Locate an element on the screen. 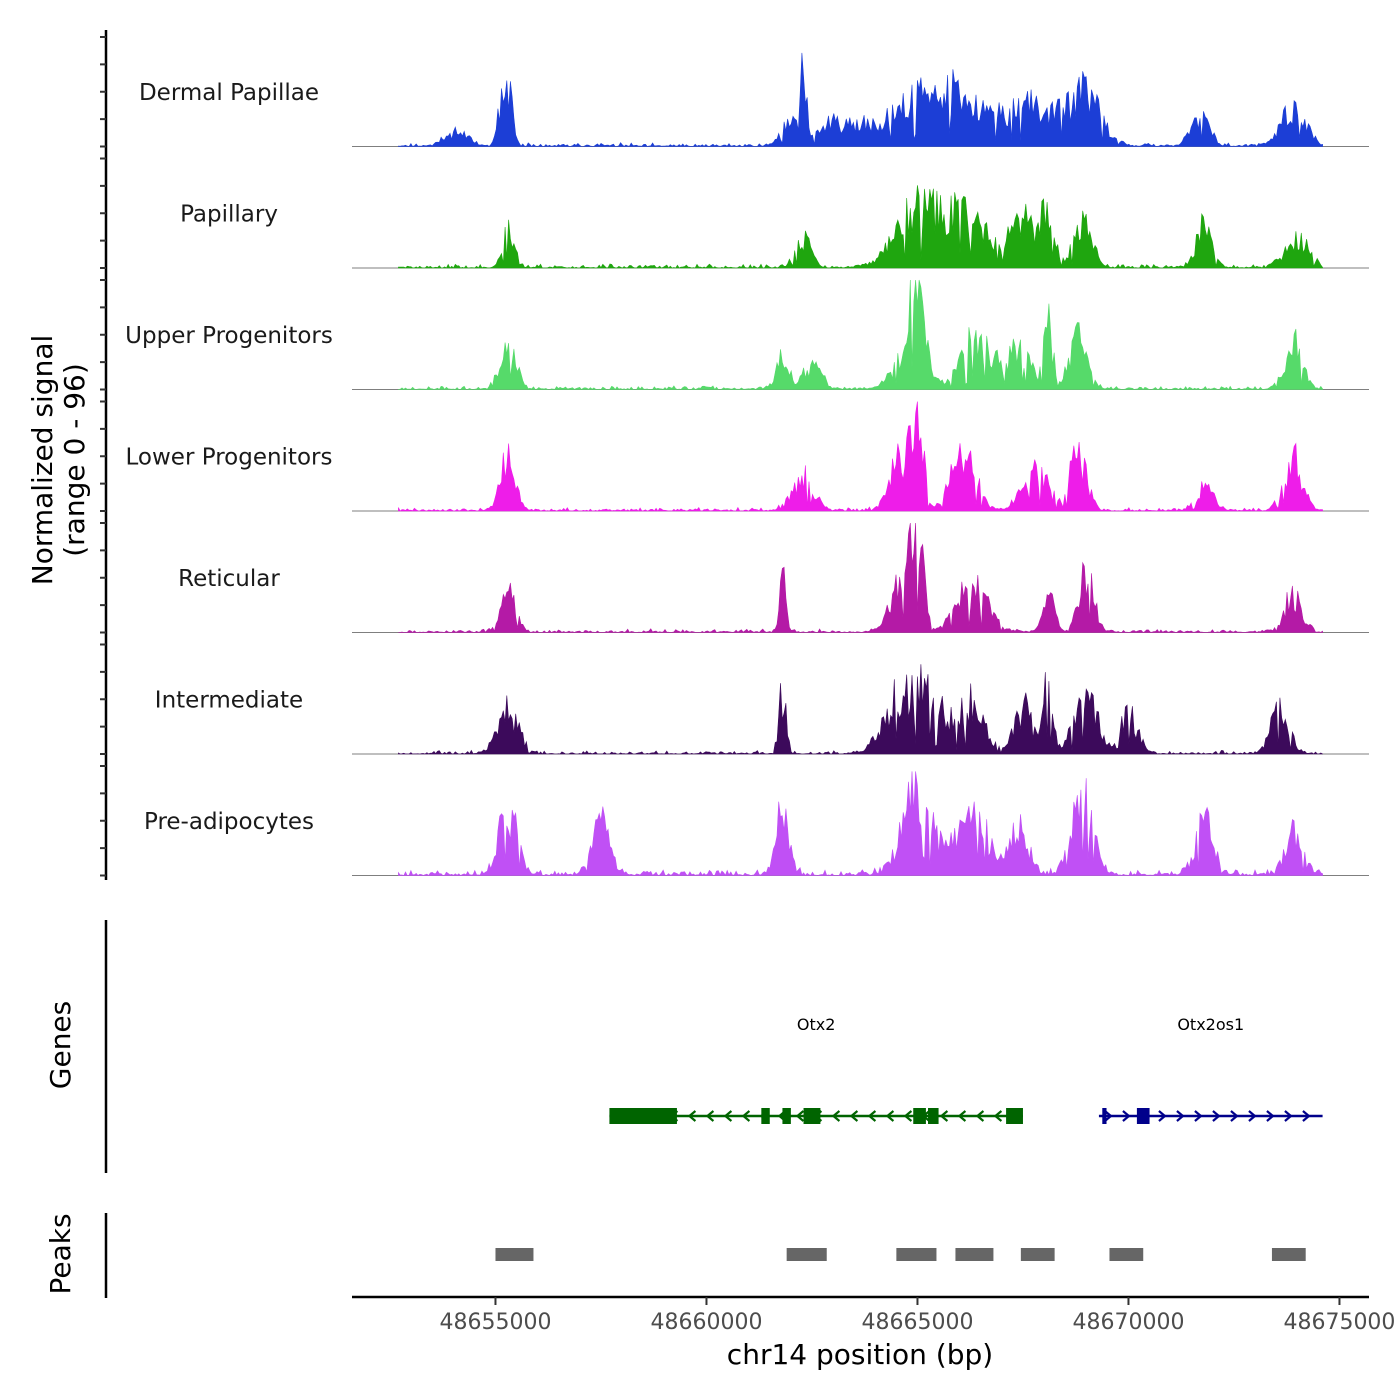 The height and width of the screenshot is (1400, 1400). peaks-track-title-text: Peaks is located at coordinates (60, 1253).